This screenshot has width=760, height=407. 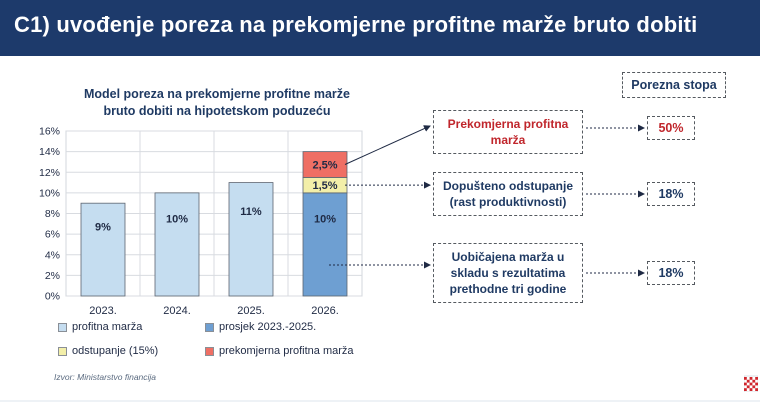 What do you see at coordinates (286, 351) in the screenshot?
I see `legend-label-prekomjerna: prekomjerna profitna marža` at bounding box center [286, 351].